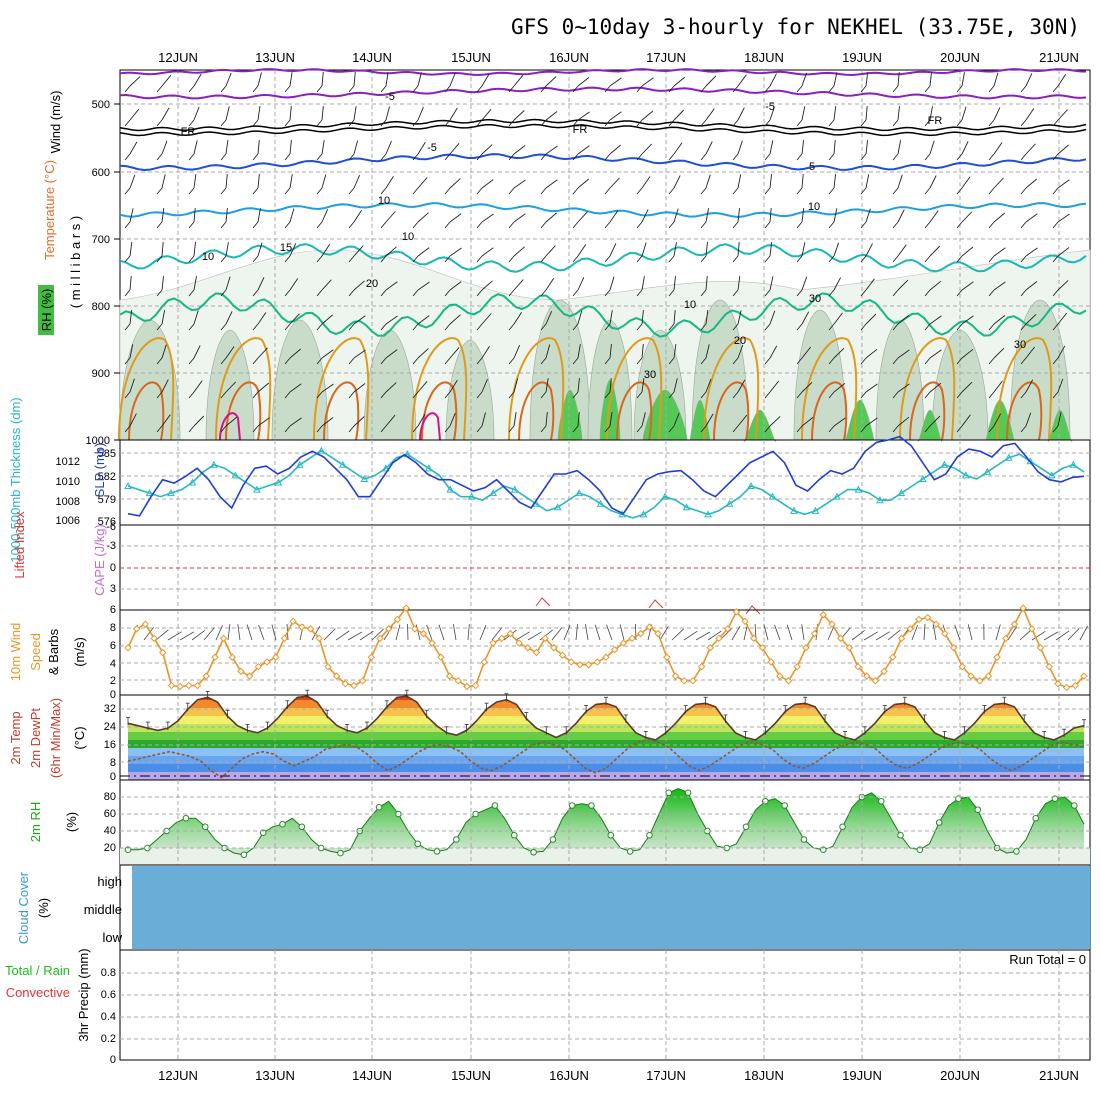 The height and width of the screenshot is (1100, 1100). I want to click on rh2m-label: 2m RH, so click(35, 822).